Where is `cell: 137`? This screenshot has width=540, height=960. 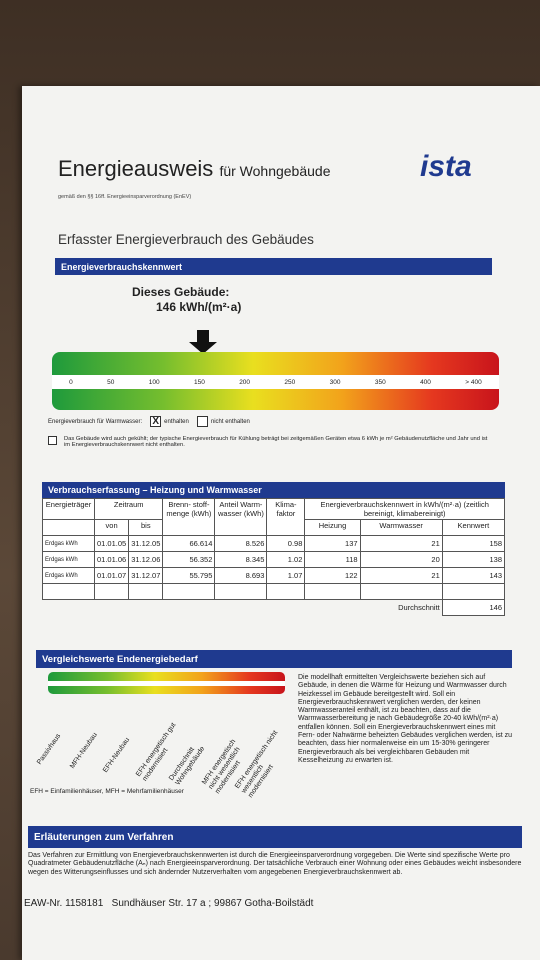
cell: 137 is located at coordinates (332, 543).